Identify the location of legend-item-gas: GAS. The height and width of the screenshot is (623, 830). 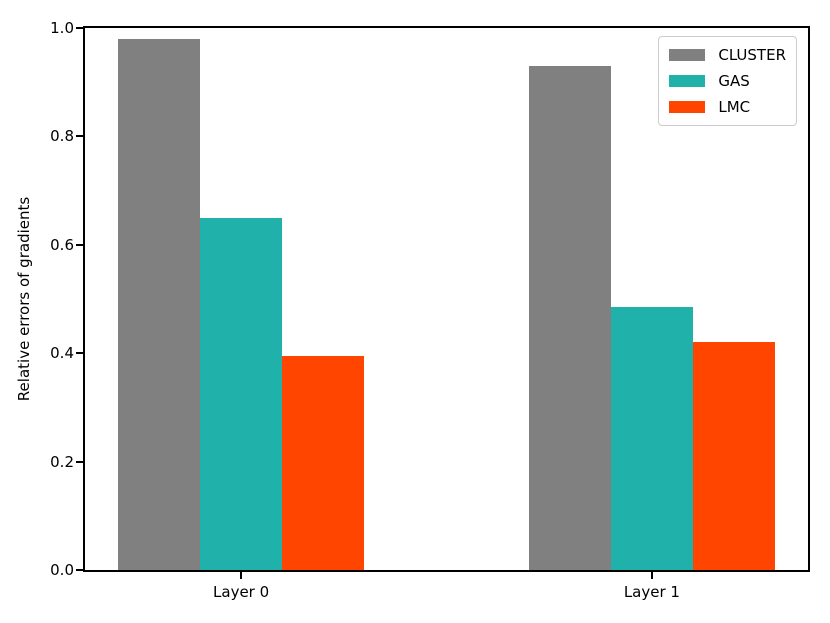
(727, 81).